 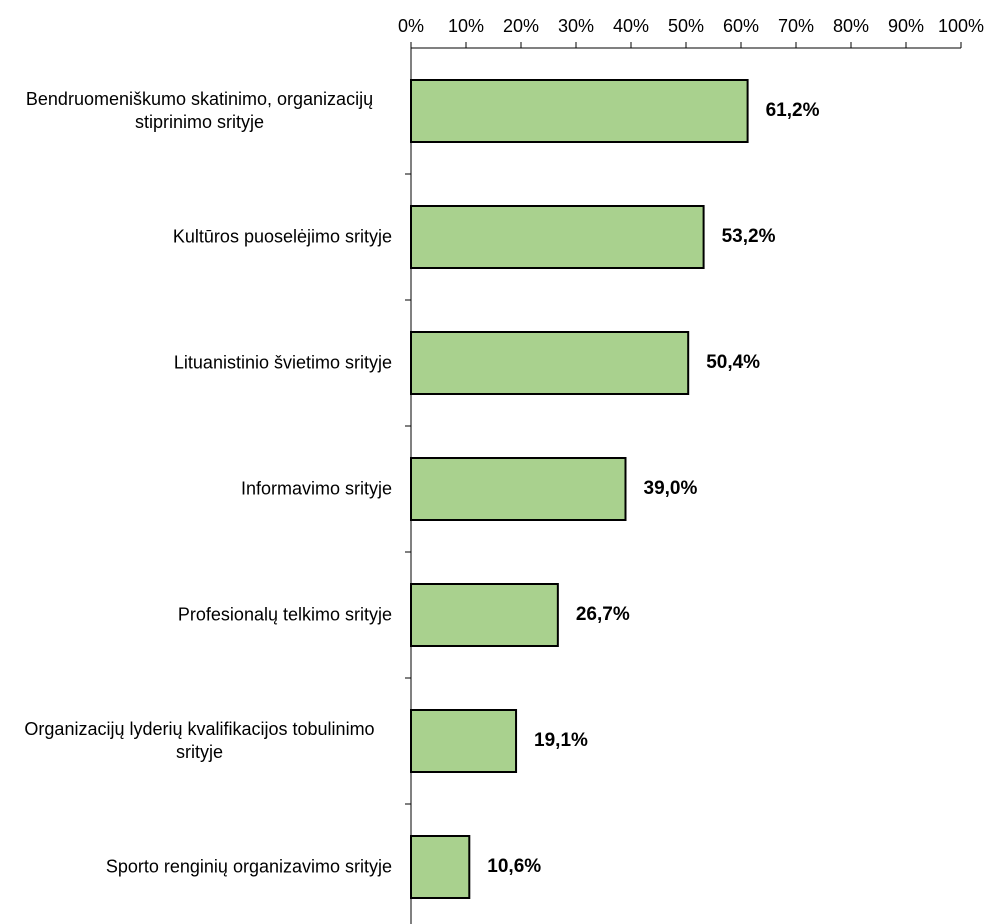 I want to click on x-tick-label: 90%, so click(x=906, y=26).